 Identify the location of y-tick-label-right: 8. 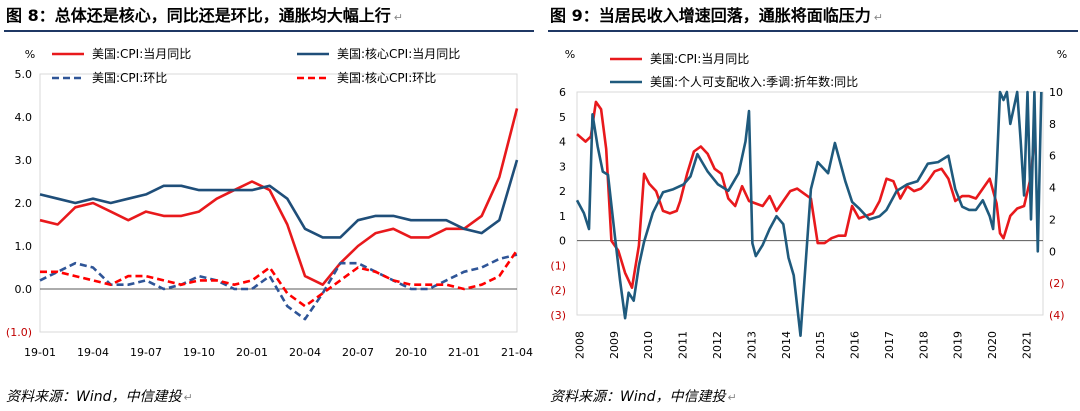
(1052, 124).